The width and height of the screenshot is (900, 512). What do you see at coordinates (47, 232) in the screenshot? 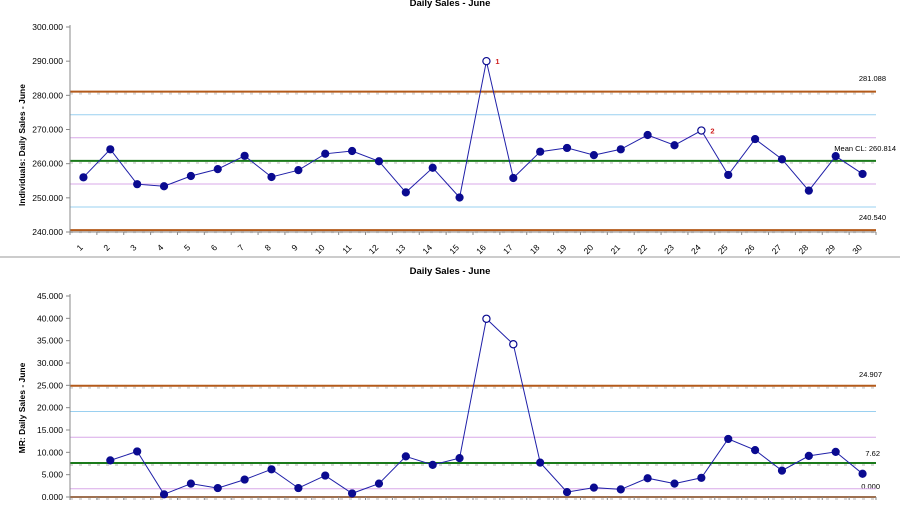
I see `y-tick-label: 240.000` at bounding box center [47, 232].